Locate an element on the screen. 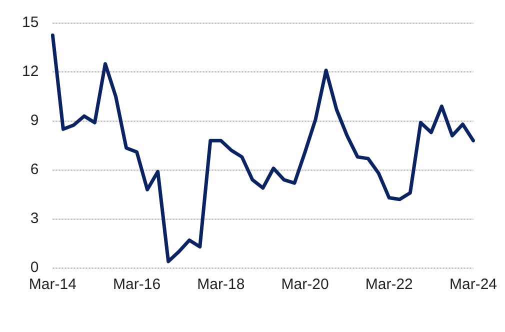  x-tick-label: Mar-16 is located at coordinates (137, 285).